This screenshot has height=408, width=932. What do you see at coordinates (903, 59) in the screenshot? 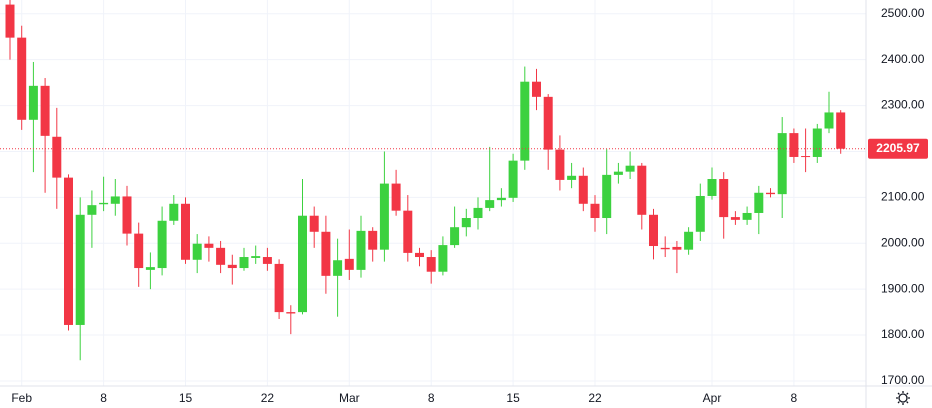
I see `y-tick-label: 2400.00` at bounding box center [903, 59].